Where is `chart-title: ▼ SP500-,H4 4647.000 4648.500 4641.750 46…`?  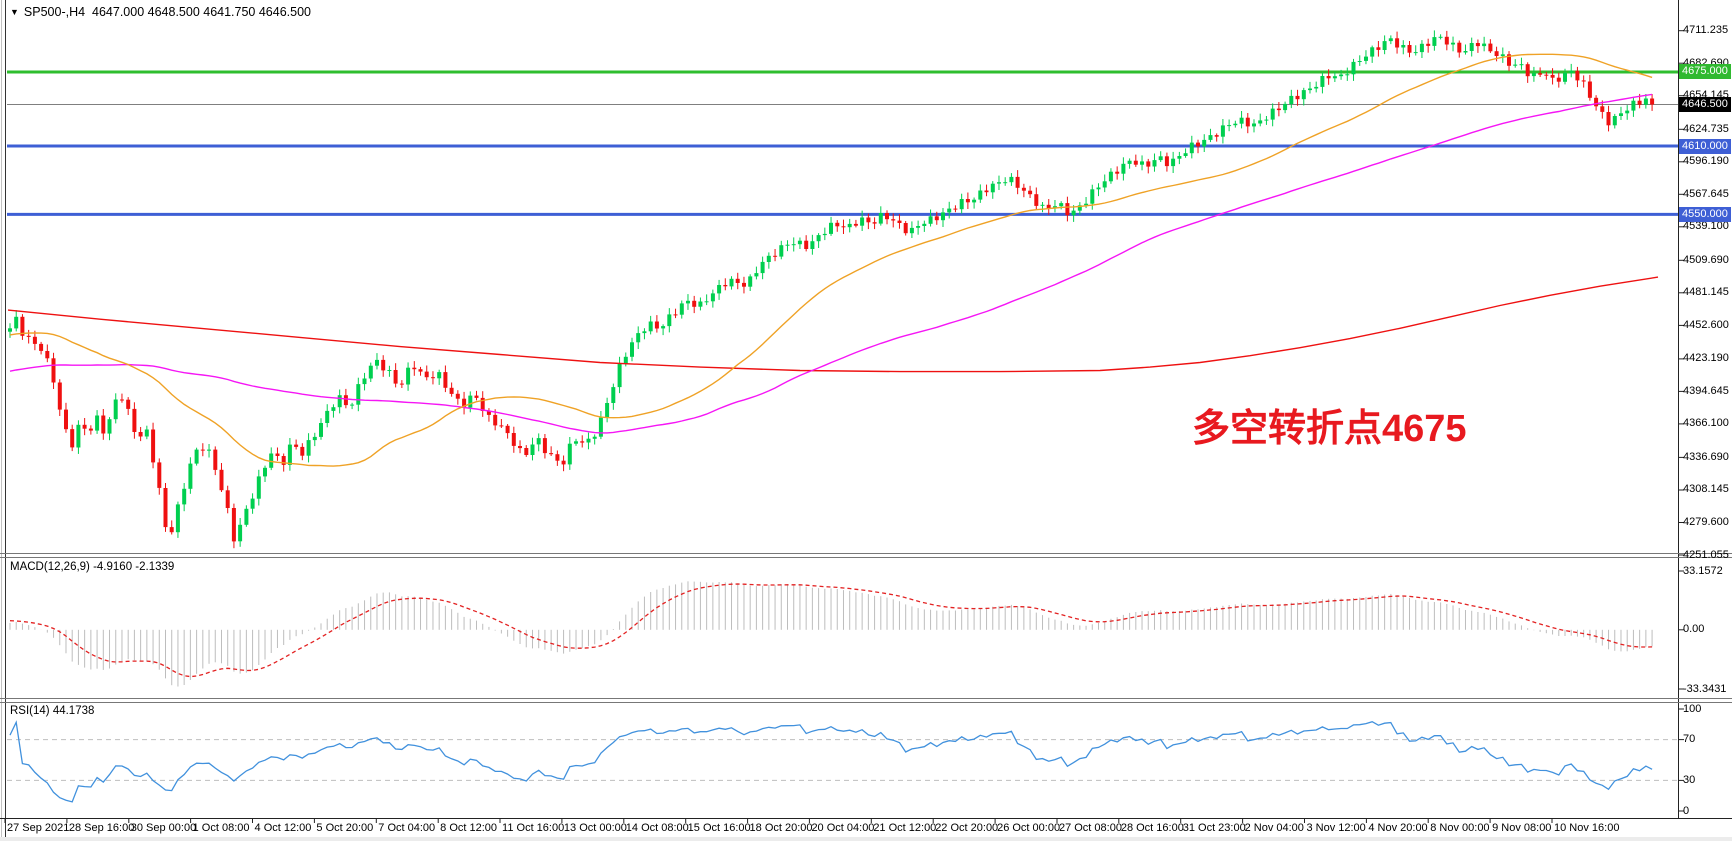
chart-title: ▼ SP500-,H4 4647.000 4648.500 4641.750 46… is located at coordinates (160, 12).